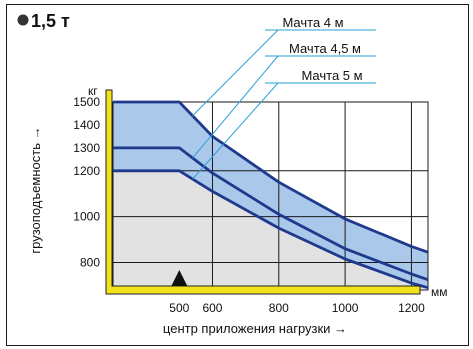 The height and width of the screenshot is (349, 473). What do you see at coordinates (50, 21) in the screenshot?
I see `chart-title: 1,5 т` at bounding box center [50, 21].